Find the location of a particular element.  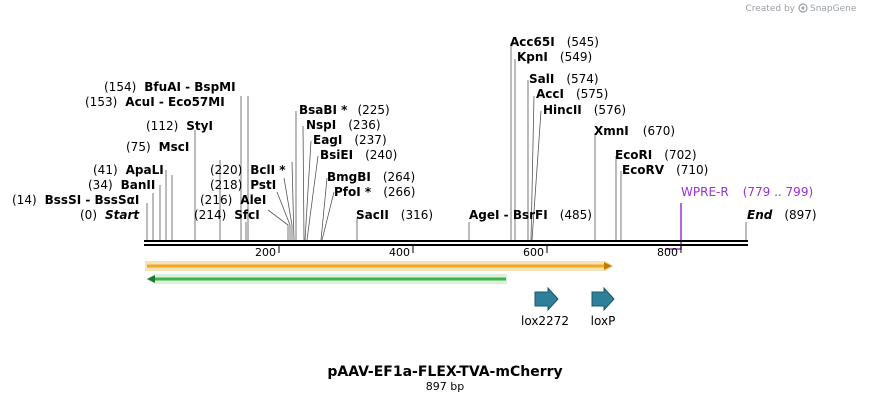

plasmid-name: pAAV-EF1a-FLEX-TVA-mCherry is located at coordinates (444, 372).